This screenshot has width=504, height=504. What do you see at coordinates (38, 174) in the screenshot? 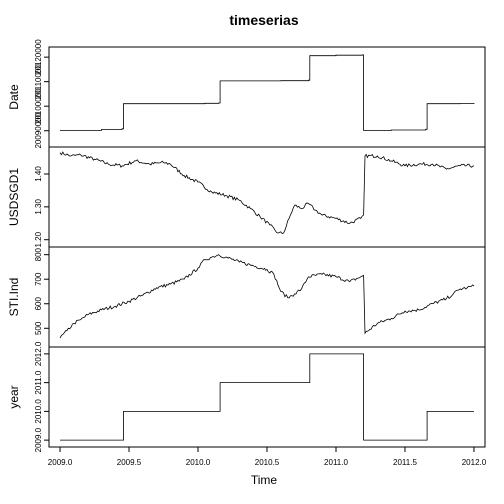
I see `y-tick-label: 1.40` at bounding box center [38, 174].